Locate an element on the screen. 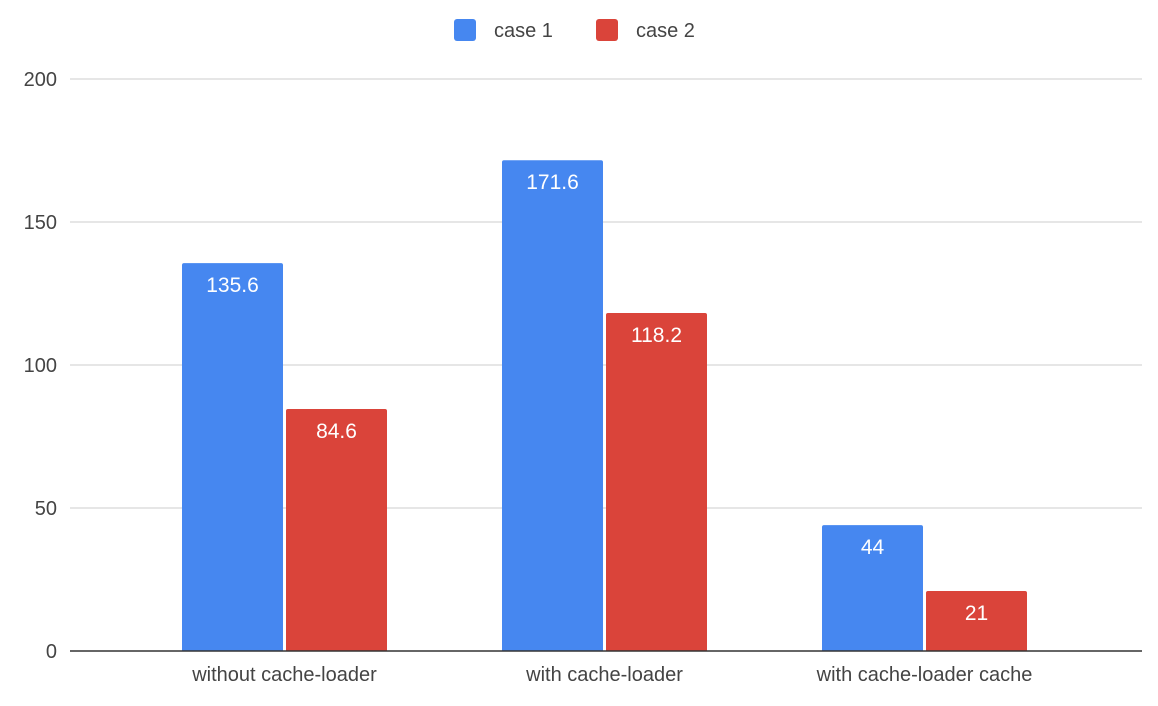  data-label: 84.6 is located at coordinates (336, 431).